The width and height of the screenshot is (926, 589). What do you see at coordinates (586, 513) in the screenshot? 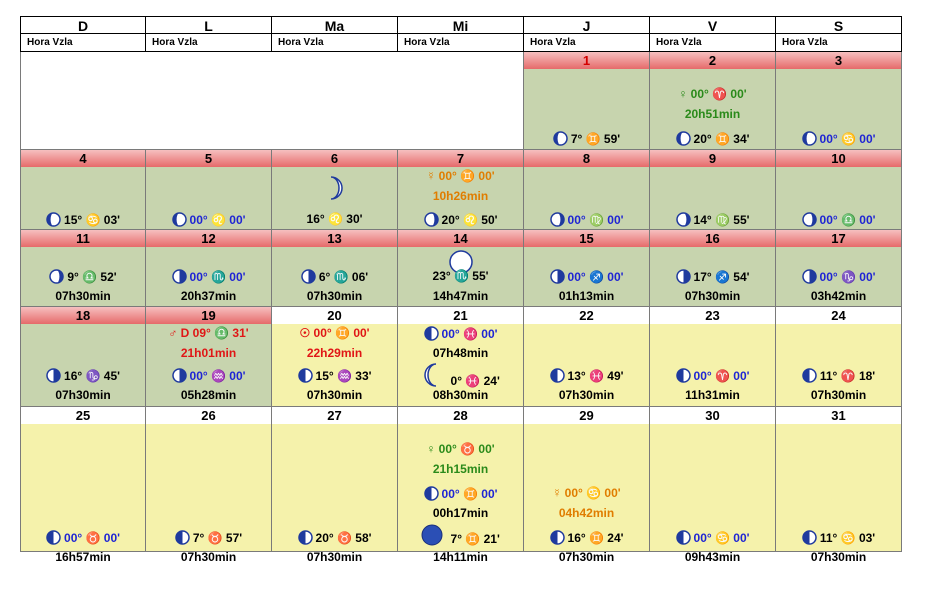
I see `event-line: 04h42min` at bounding box center [586, 513].